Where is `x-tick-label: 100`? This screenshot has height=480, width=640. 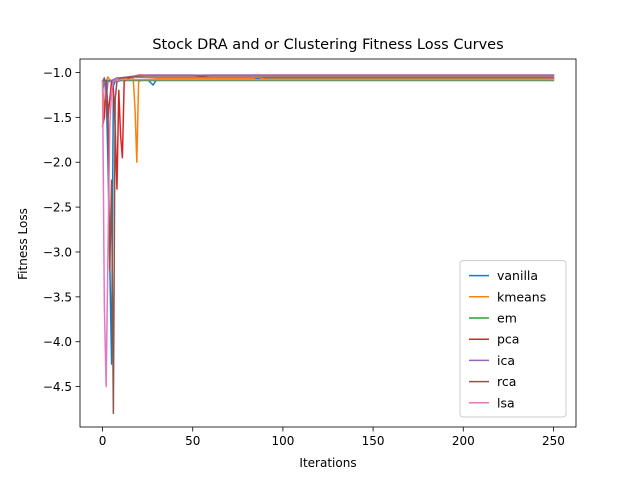
x-tick-label: 100 is located at coordinates (282, 441).